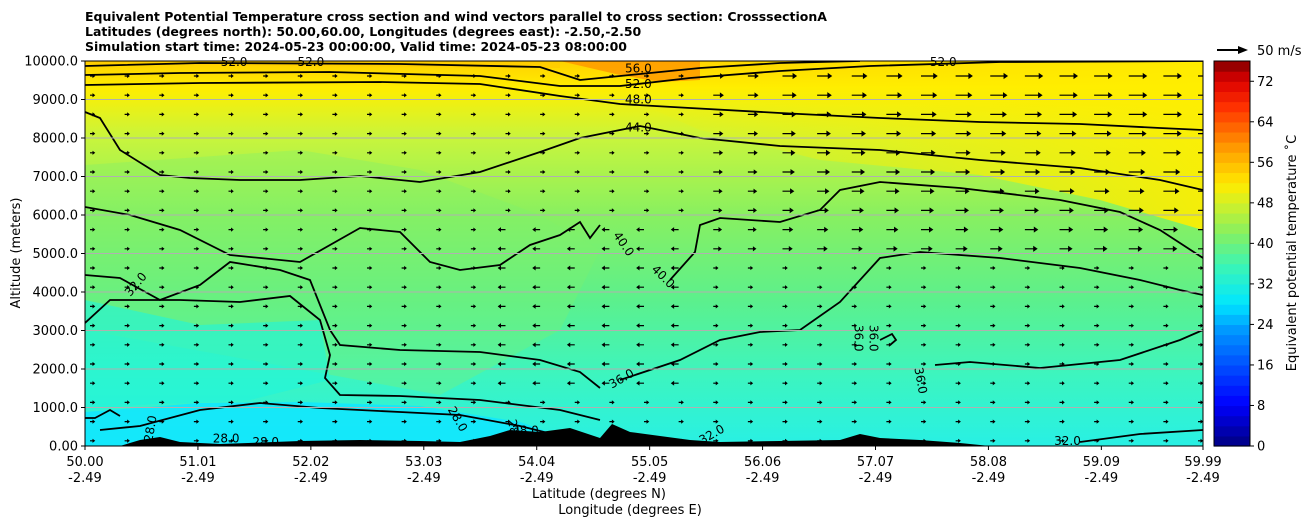 The width and height of the screenshot is (1308, 526). Describe the element at coordinates (84, 462) in the screenshot. I see `x-tick-label-lat: 50.00` at that location.